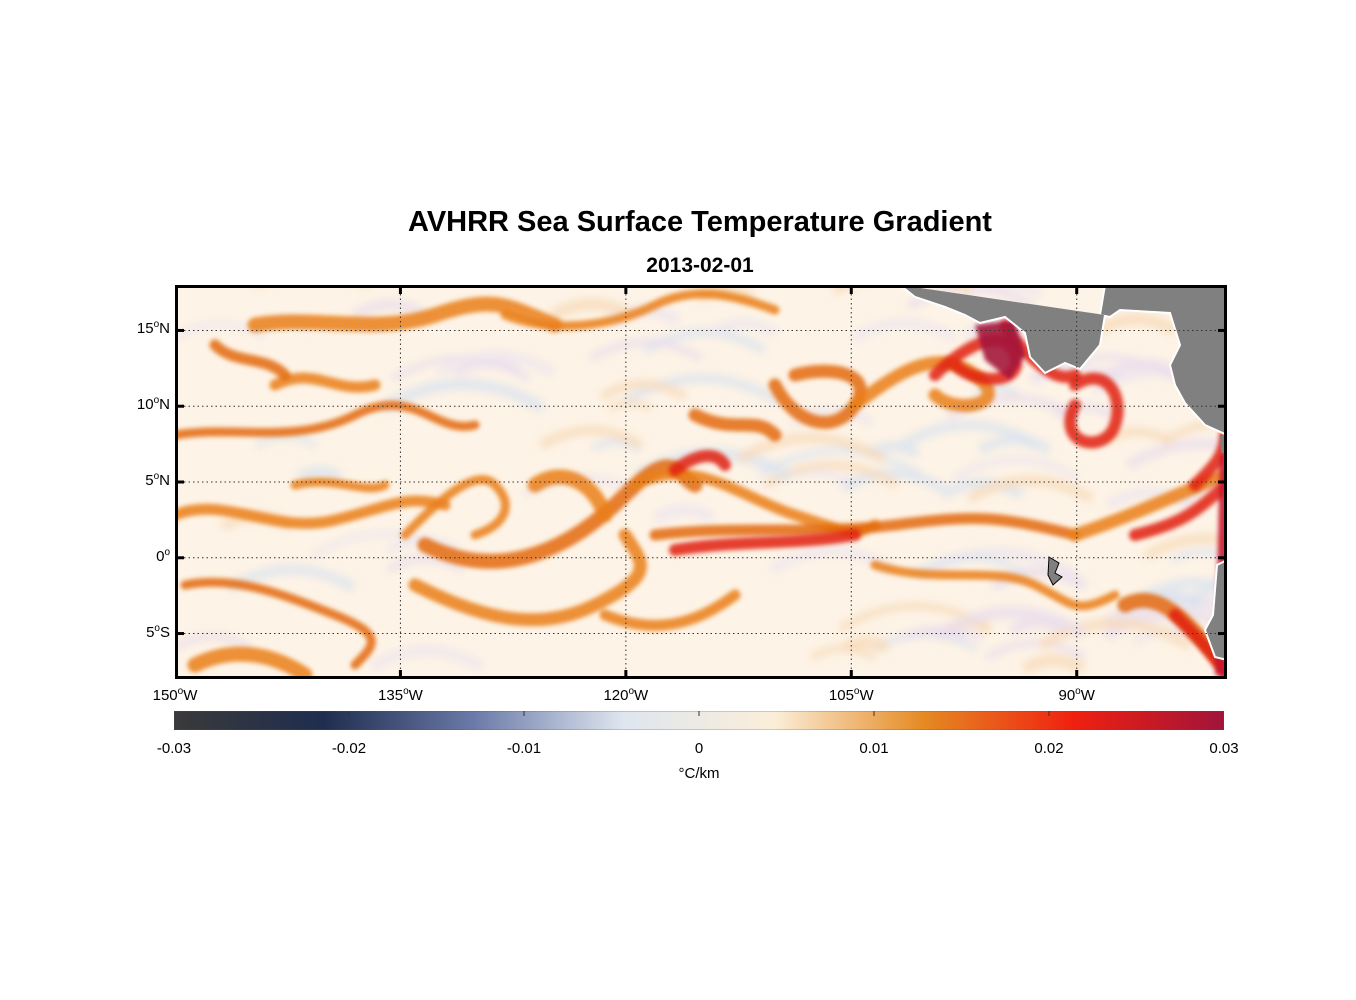  Describe the element at coordinates (158, 631) in the screenshot. I see `lat-label-5S: 5oS` at that location.